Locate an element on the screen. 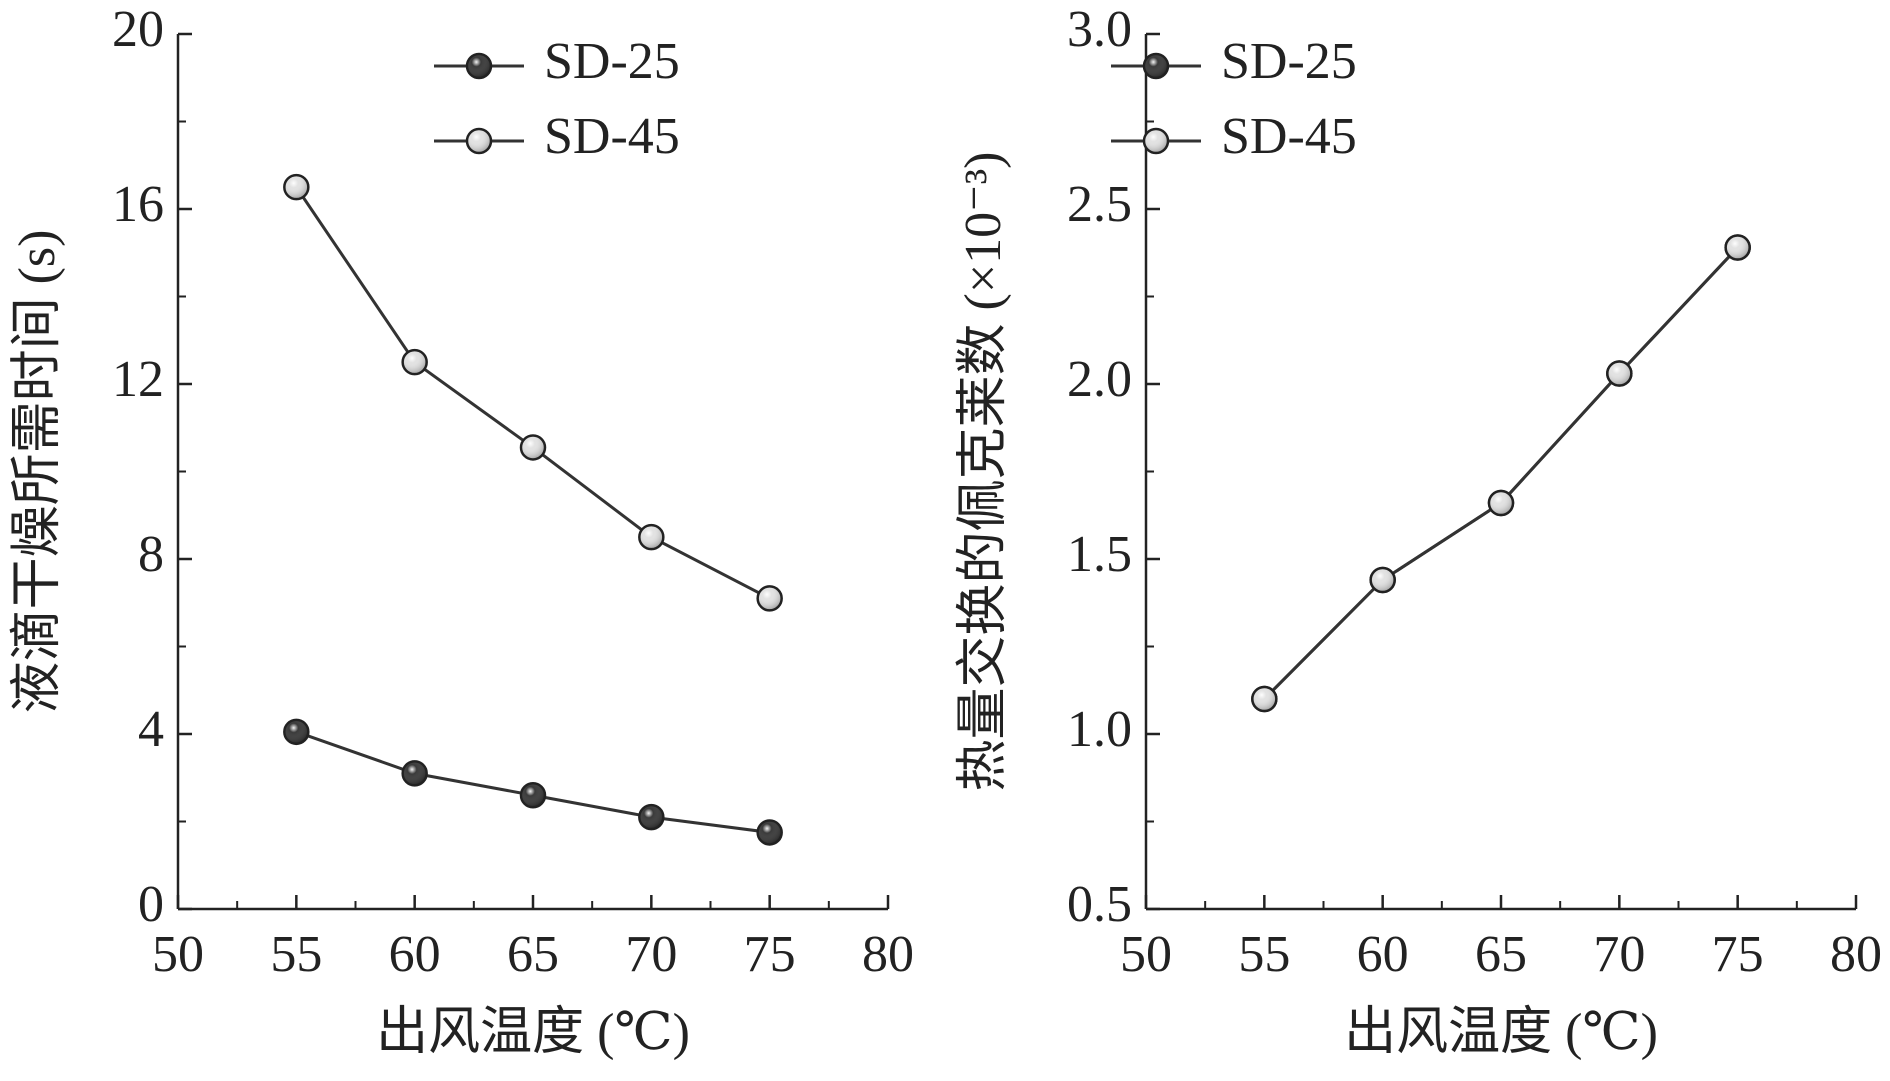  y-tick-label: 1.5 is located at coordinates (1099, 554).